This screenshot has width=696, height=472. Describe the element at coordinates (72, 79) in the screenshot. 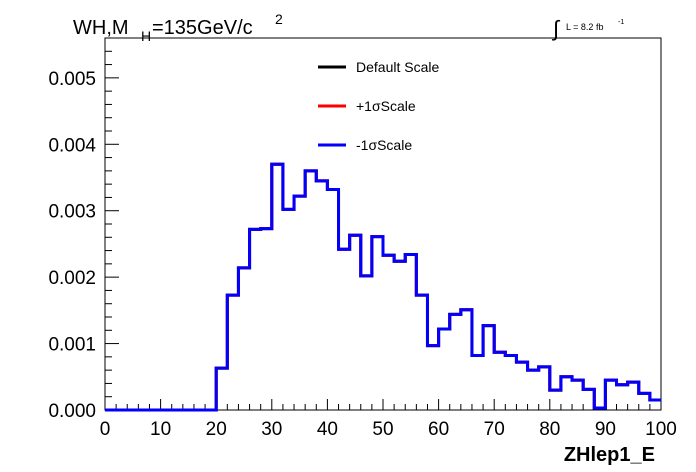

I see `y-tick-label: 0.005` at that location.